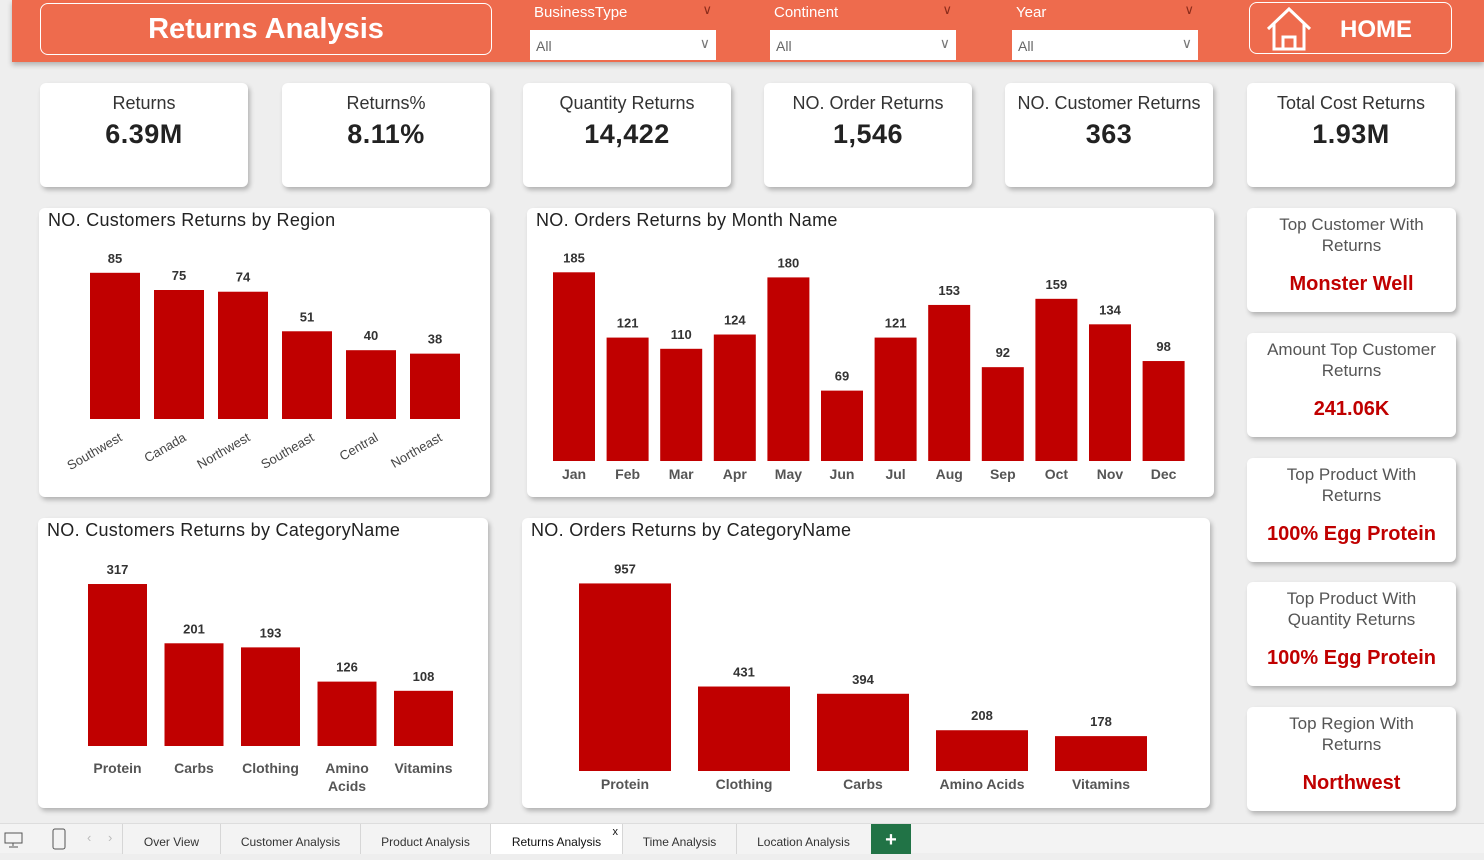 This screenshot has height=860, width=1484. I want to click on category-label: Central, so click(359, 447).